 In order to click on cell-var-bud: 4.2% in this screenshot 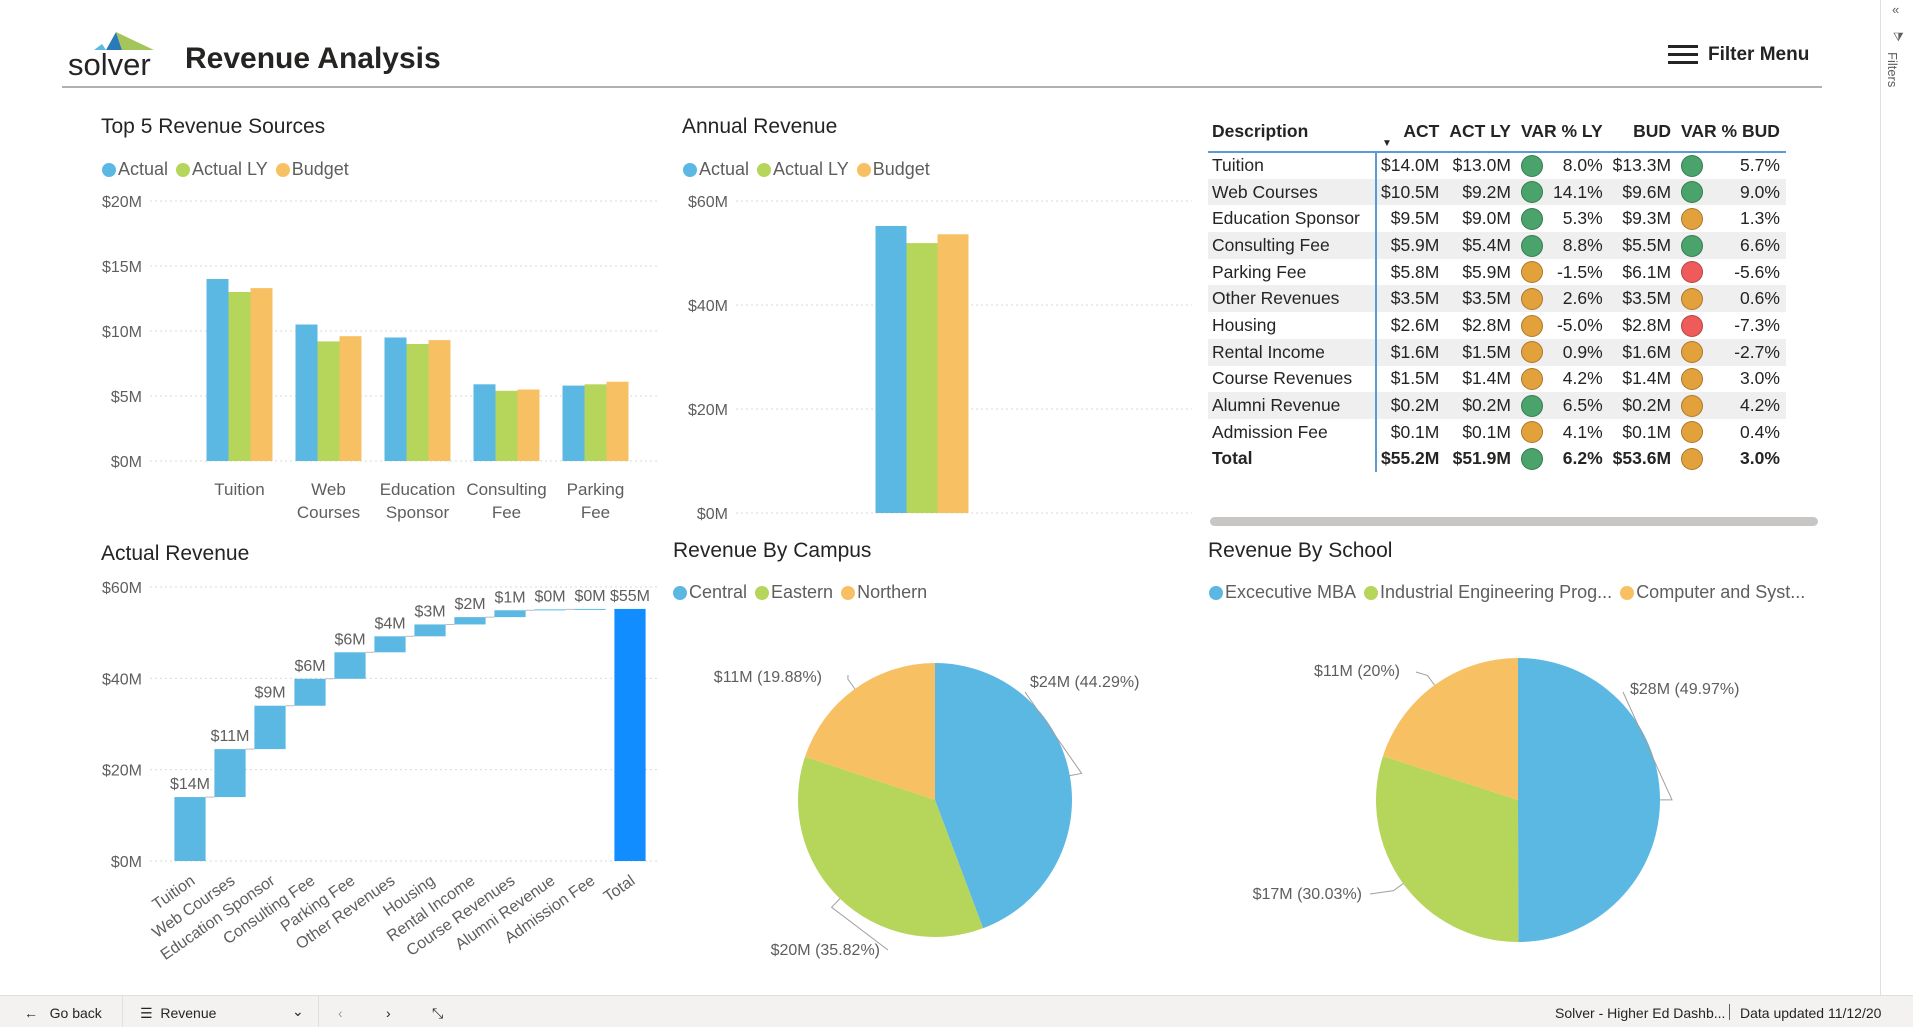, I will do `click(1746, 405)`.